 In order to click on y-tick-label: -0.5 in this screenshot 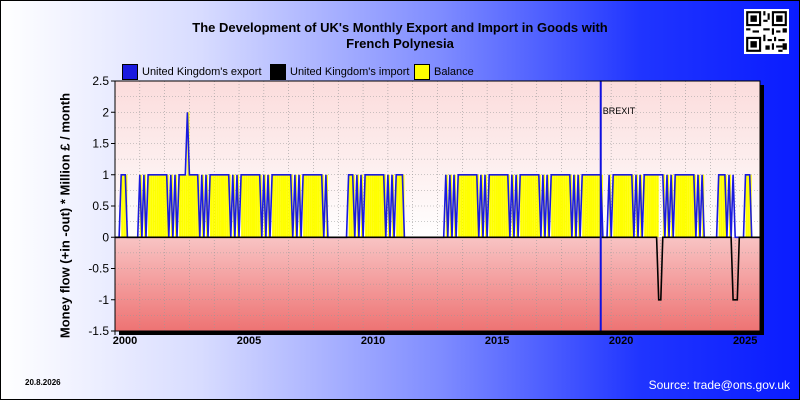, I will do `click(98, 269)`.